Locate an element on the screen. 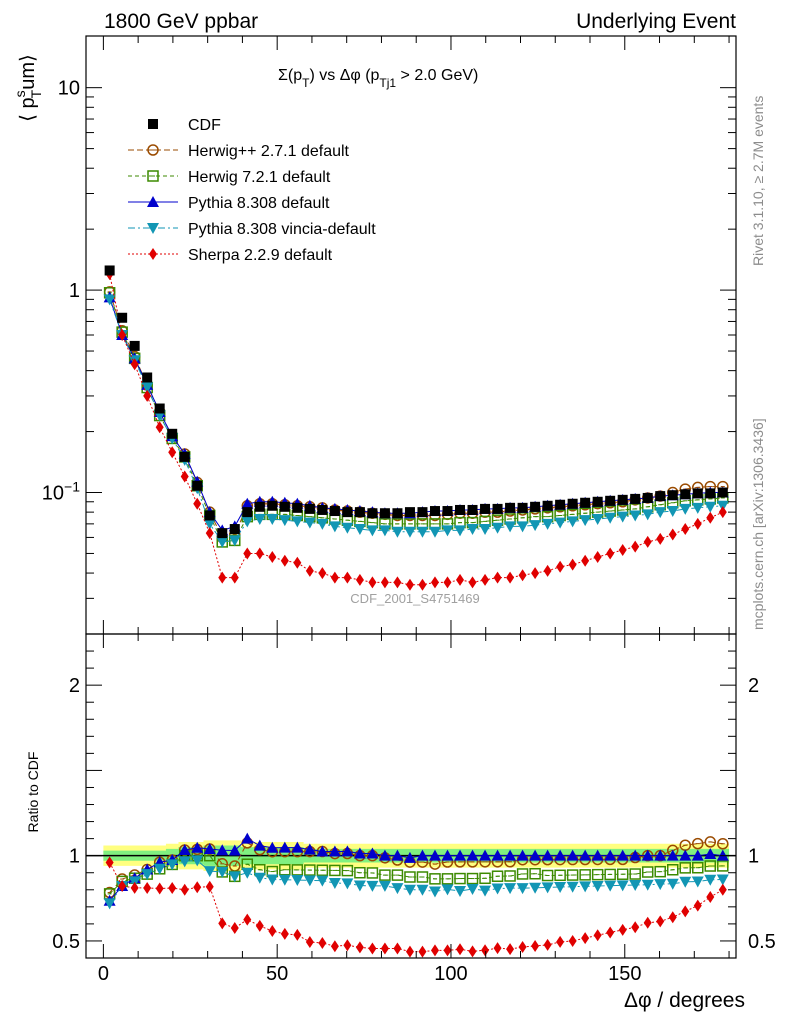 The width and height of the screenshot is (786, 1024). ratio-point-herwigpp-48-ring is located at coordinates (710, 842).